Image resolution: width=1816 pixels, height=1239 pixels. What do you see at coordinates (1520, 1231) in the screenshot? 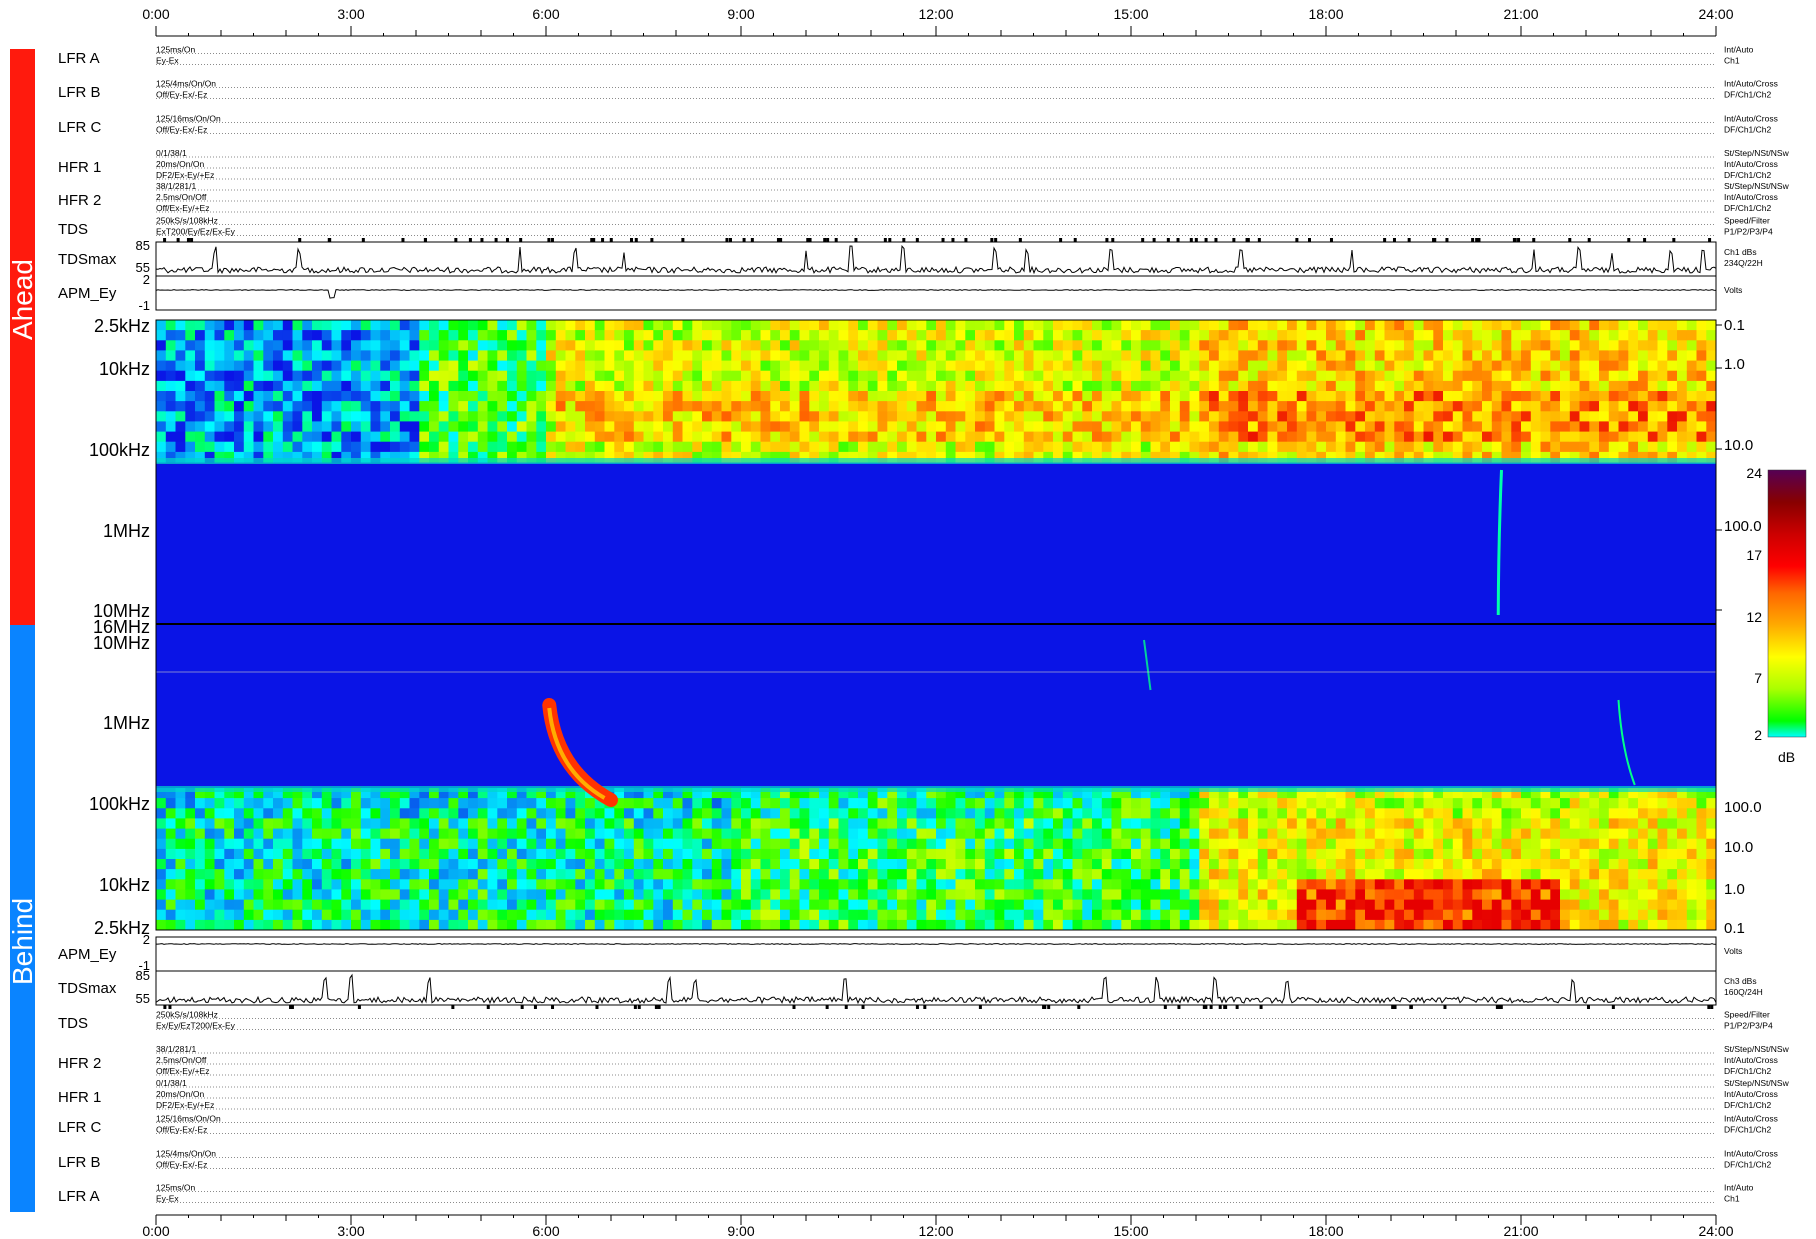
I see `time-tick-label: 21:00` at bounding box center [1520, 1231].